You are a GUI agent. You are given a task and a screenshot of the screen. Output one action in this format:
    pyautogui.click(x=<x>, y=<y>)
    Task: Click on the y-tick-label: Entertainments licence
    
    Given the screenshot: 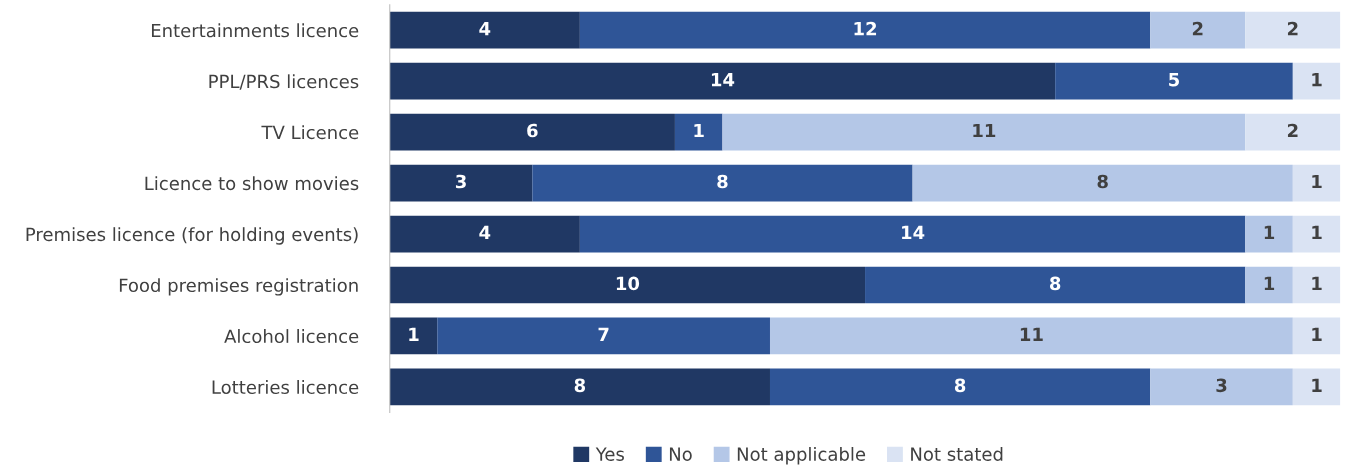 What is the action you would take?
    pyautogui.click(x=255, y=30)
    